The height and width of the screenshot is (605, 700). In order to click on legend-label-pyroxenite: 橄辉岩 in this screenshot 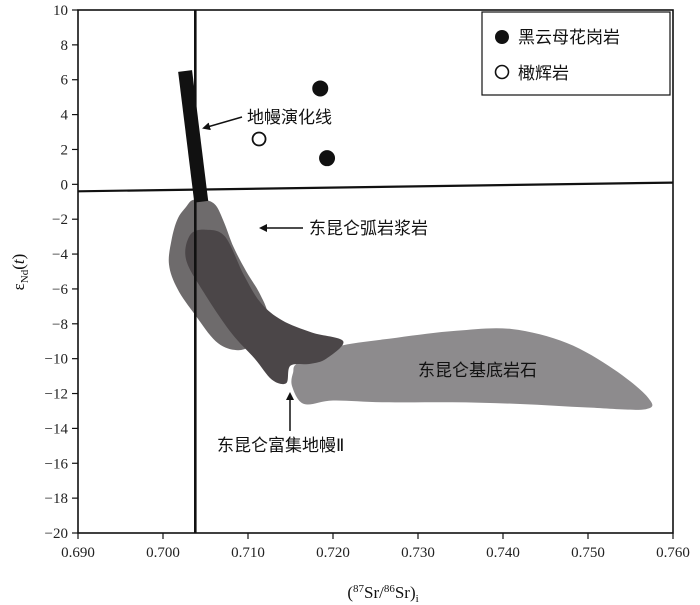, I will do `click(543, 74)`.